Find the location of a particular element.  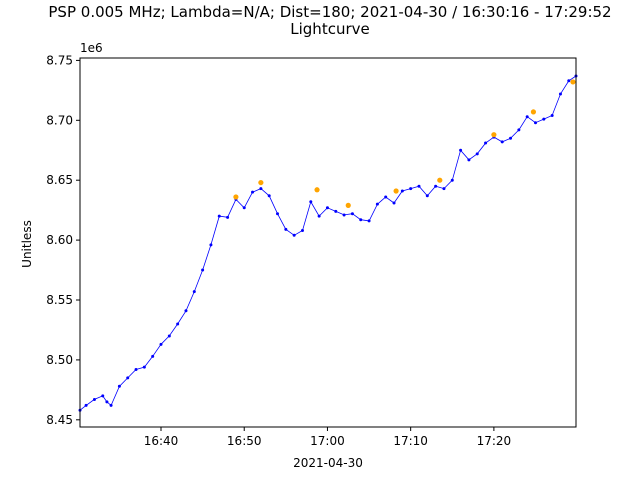

y-tick-label-6: 8.75 is located at coordinates (59, 60).